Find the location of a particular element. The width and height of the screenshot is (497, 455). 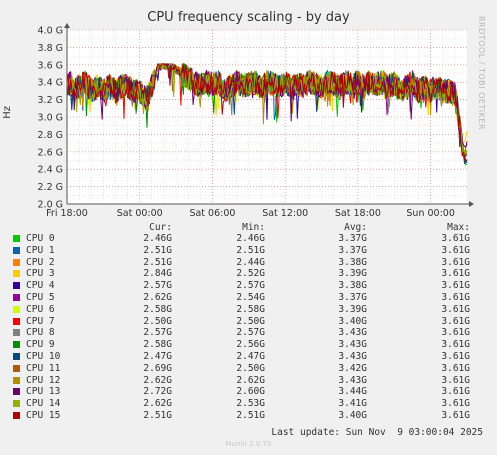

legend-cur-value: 2.84G is located at coordinates (157, 274).